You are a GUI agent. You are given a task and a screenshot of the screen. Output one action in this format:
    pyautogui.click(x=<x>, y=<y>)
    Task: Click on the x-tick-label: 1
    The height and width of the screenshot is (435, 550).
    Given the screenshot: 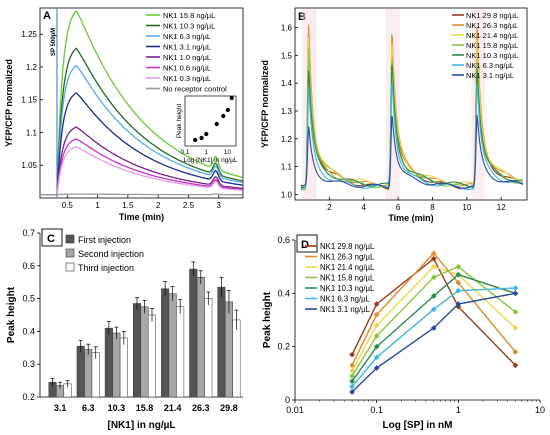 What is the action you would take?
    pyautogui.click(x=97, y=205)
    